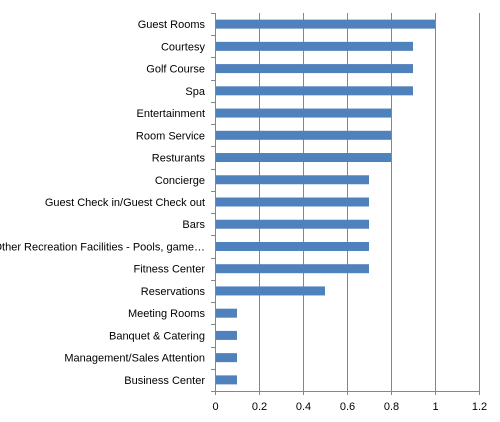 The height and width of the screenshot is (422, 500). I want to click on category-label: Guest Check in/Guest Check out, so click(125, 203).